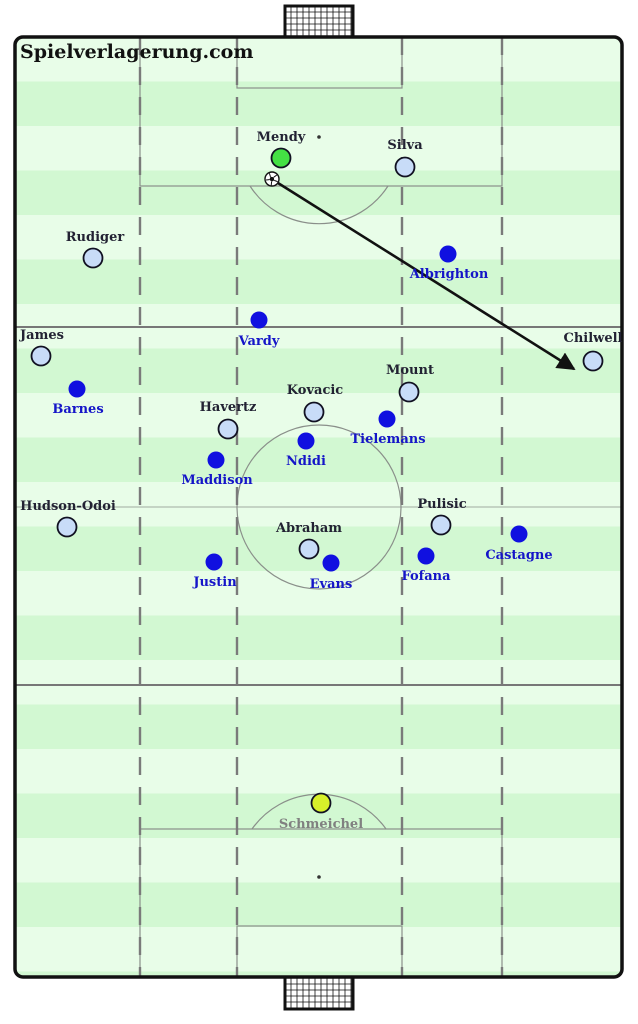  What do you see at coordinates (321, 824) in the screenshot?
I see `player-label: Schmeichel` at bounding box center [321, 824].